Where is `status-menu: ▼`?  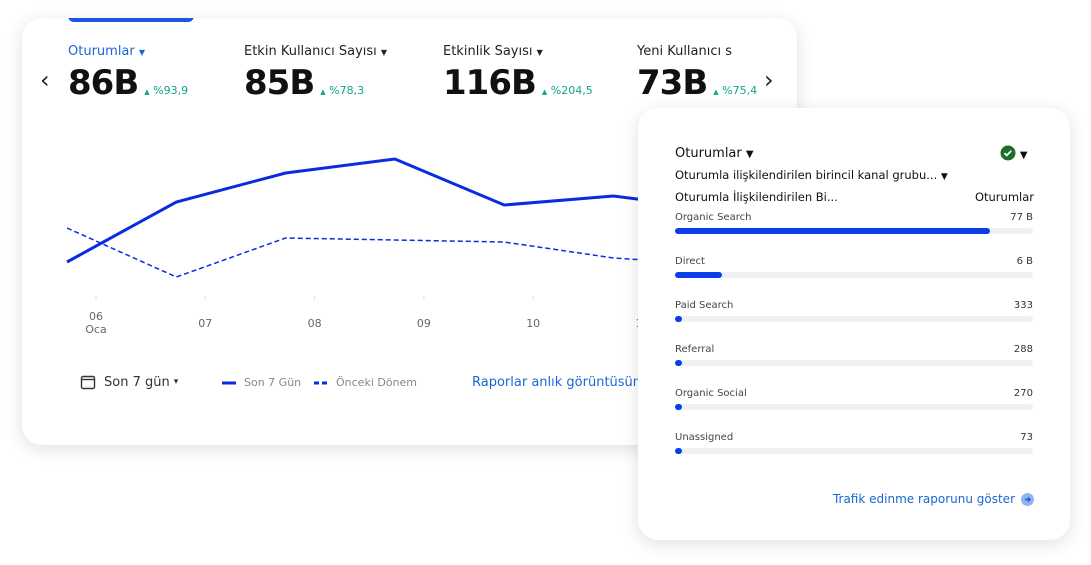
status-menu: ▼ is located at coordinates (1014, 154).